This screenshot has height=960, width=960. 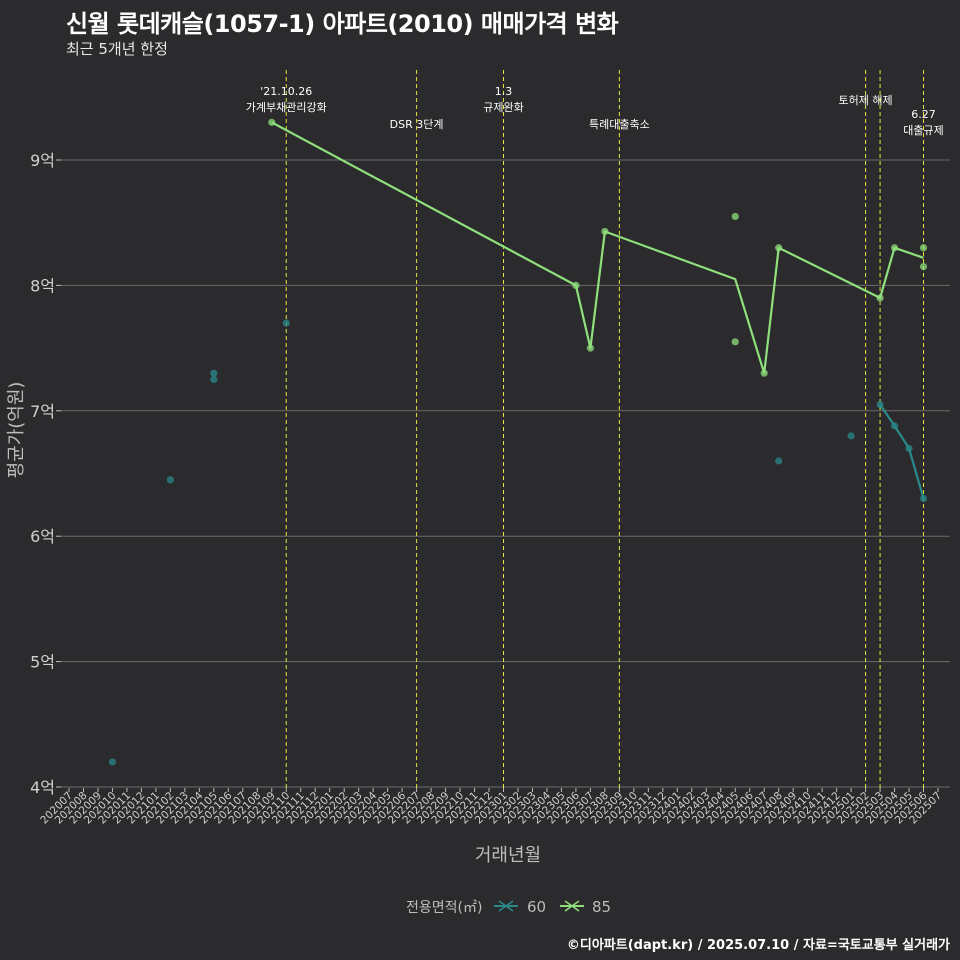 What do you see at coordinates (601, 907) in the screenshot?
I see `legend-label-85: 85` at bounding box center [601, 907].